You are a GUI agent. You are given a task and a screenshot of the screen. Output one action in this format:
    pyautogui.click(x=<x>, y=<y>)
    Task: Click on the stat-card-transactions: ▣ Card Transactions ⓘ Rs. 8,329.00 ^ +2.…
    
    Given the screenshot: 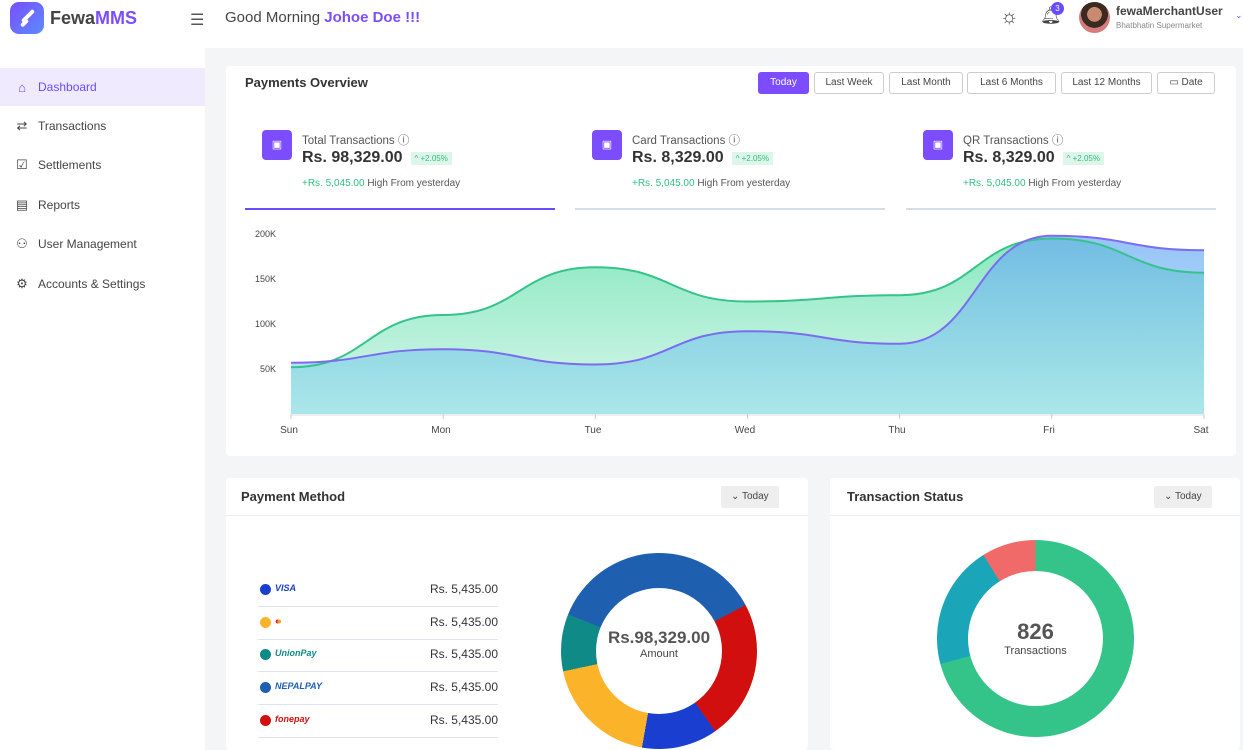 What is the action you would take?
    pyautogui.click(x=730, y=169)
    